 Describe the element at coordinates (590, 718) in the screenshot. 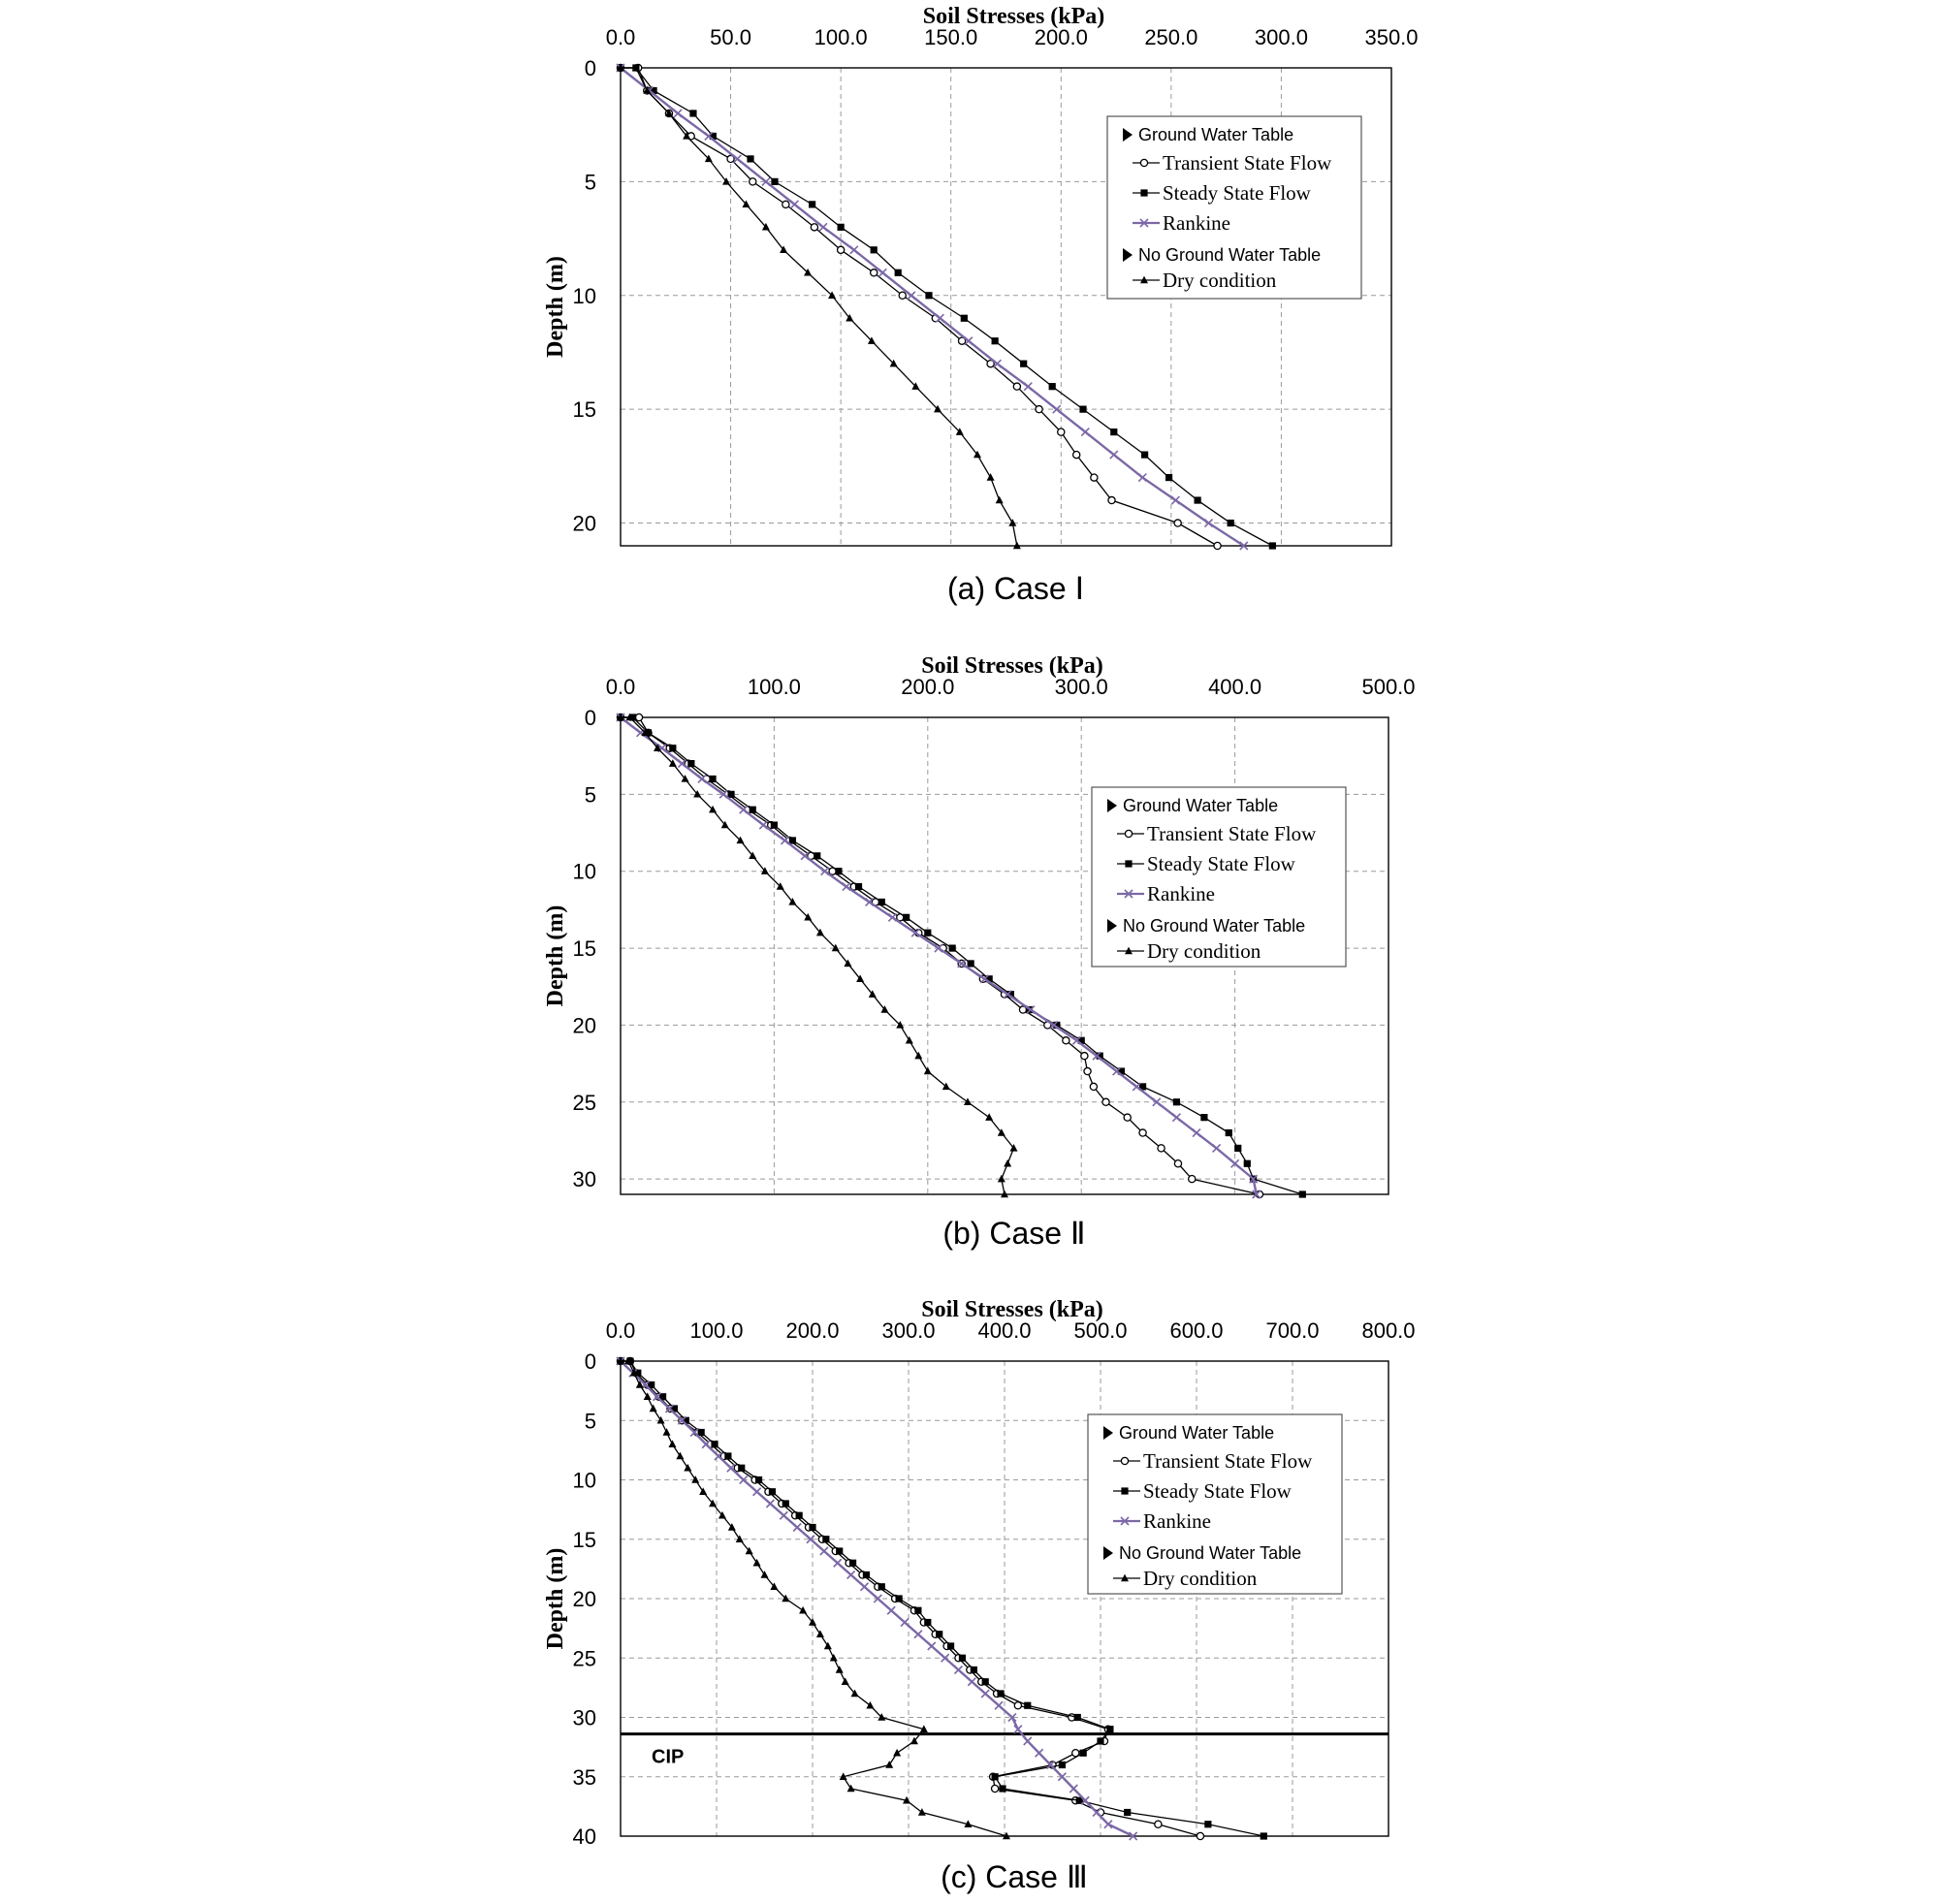

I see `y-tick-label: 0` at that location.